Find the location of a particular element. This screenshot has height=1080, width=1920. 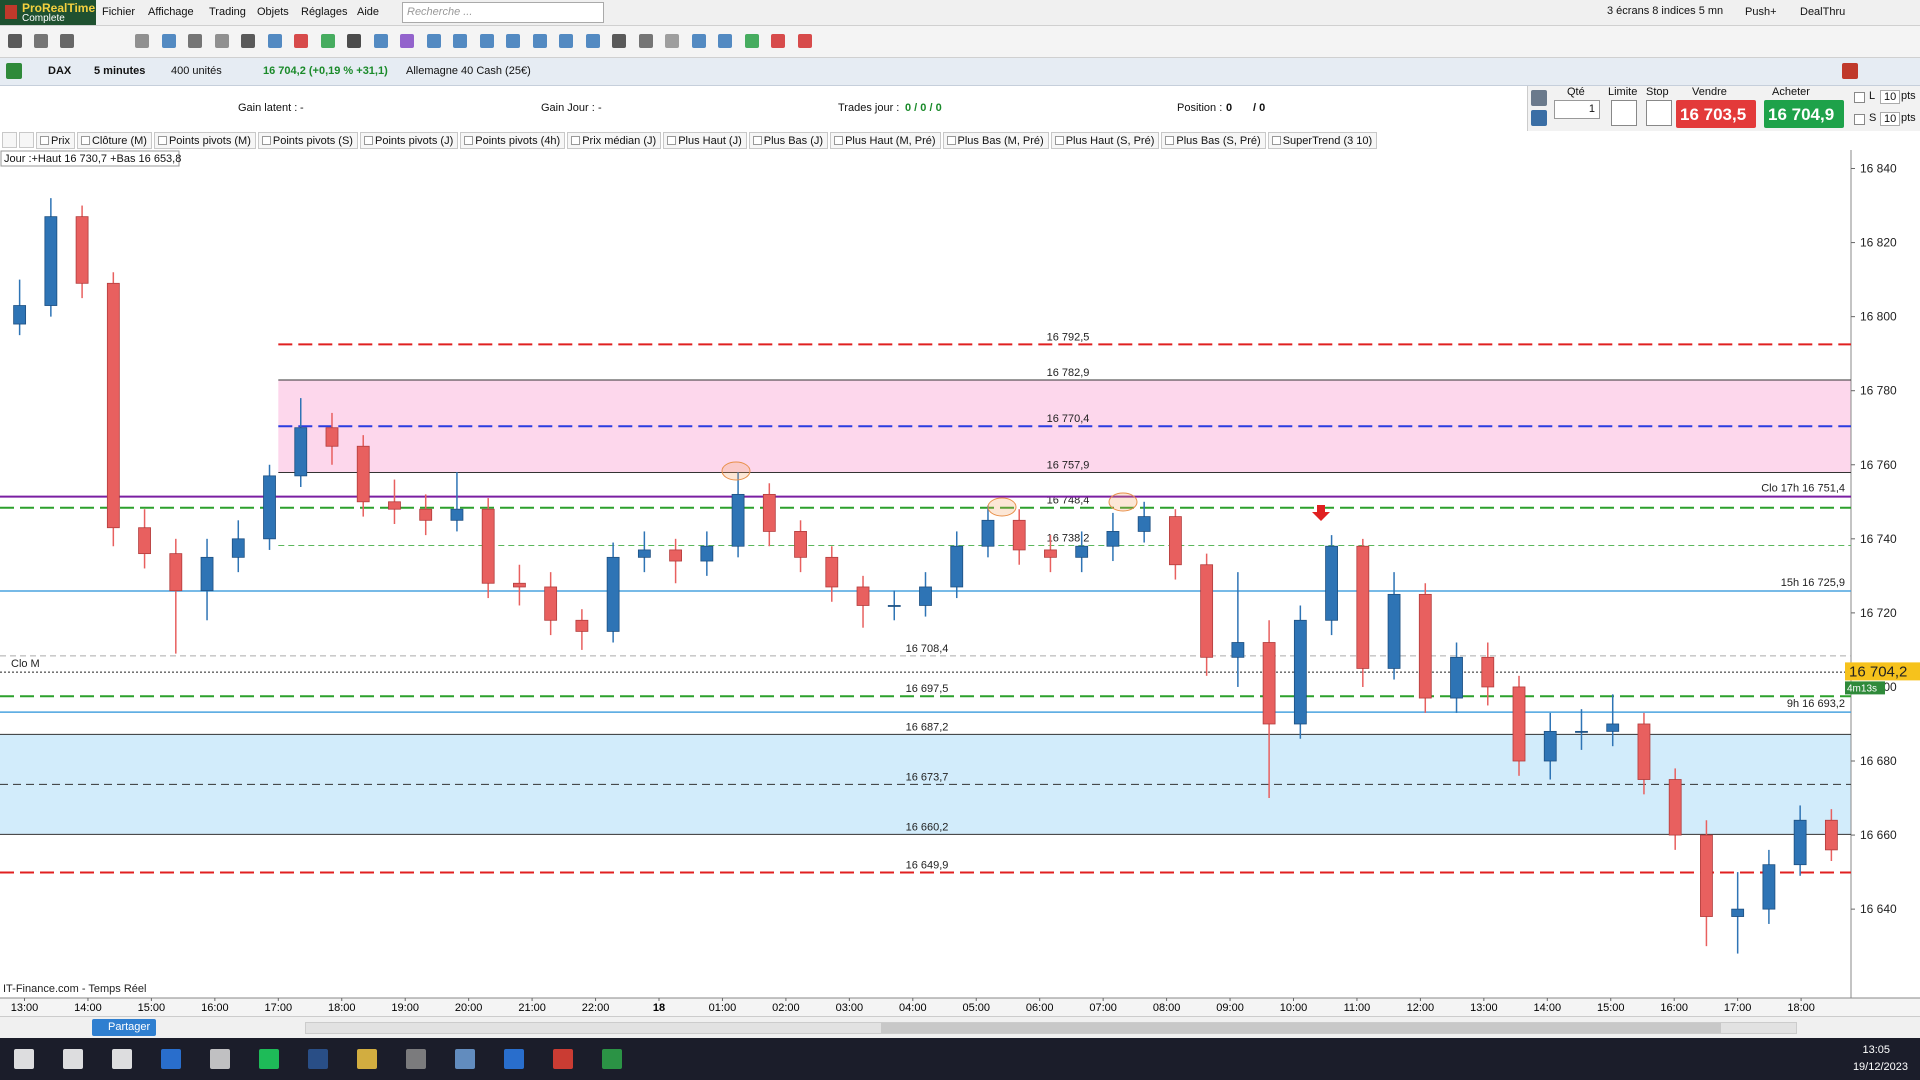

scrollbar is located at coordinates (1051, 1028).